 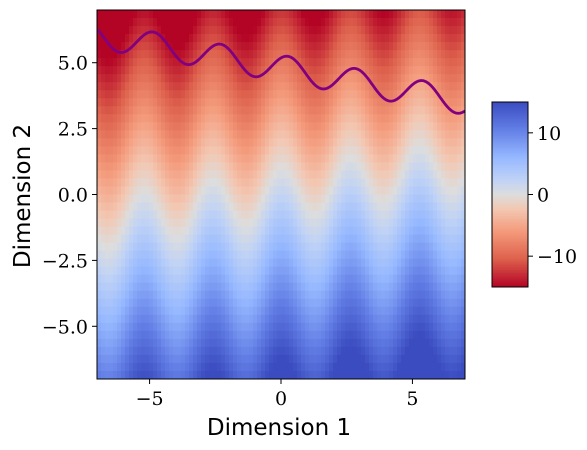 What do you see at coordinates (69, 195) in the screenshot?
I see `y-axis: −5.0−2.50.02.55.0` at bounding box center [69, 195].